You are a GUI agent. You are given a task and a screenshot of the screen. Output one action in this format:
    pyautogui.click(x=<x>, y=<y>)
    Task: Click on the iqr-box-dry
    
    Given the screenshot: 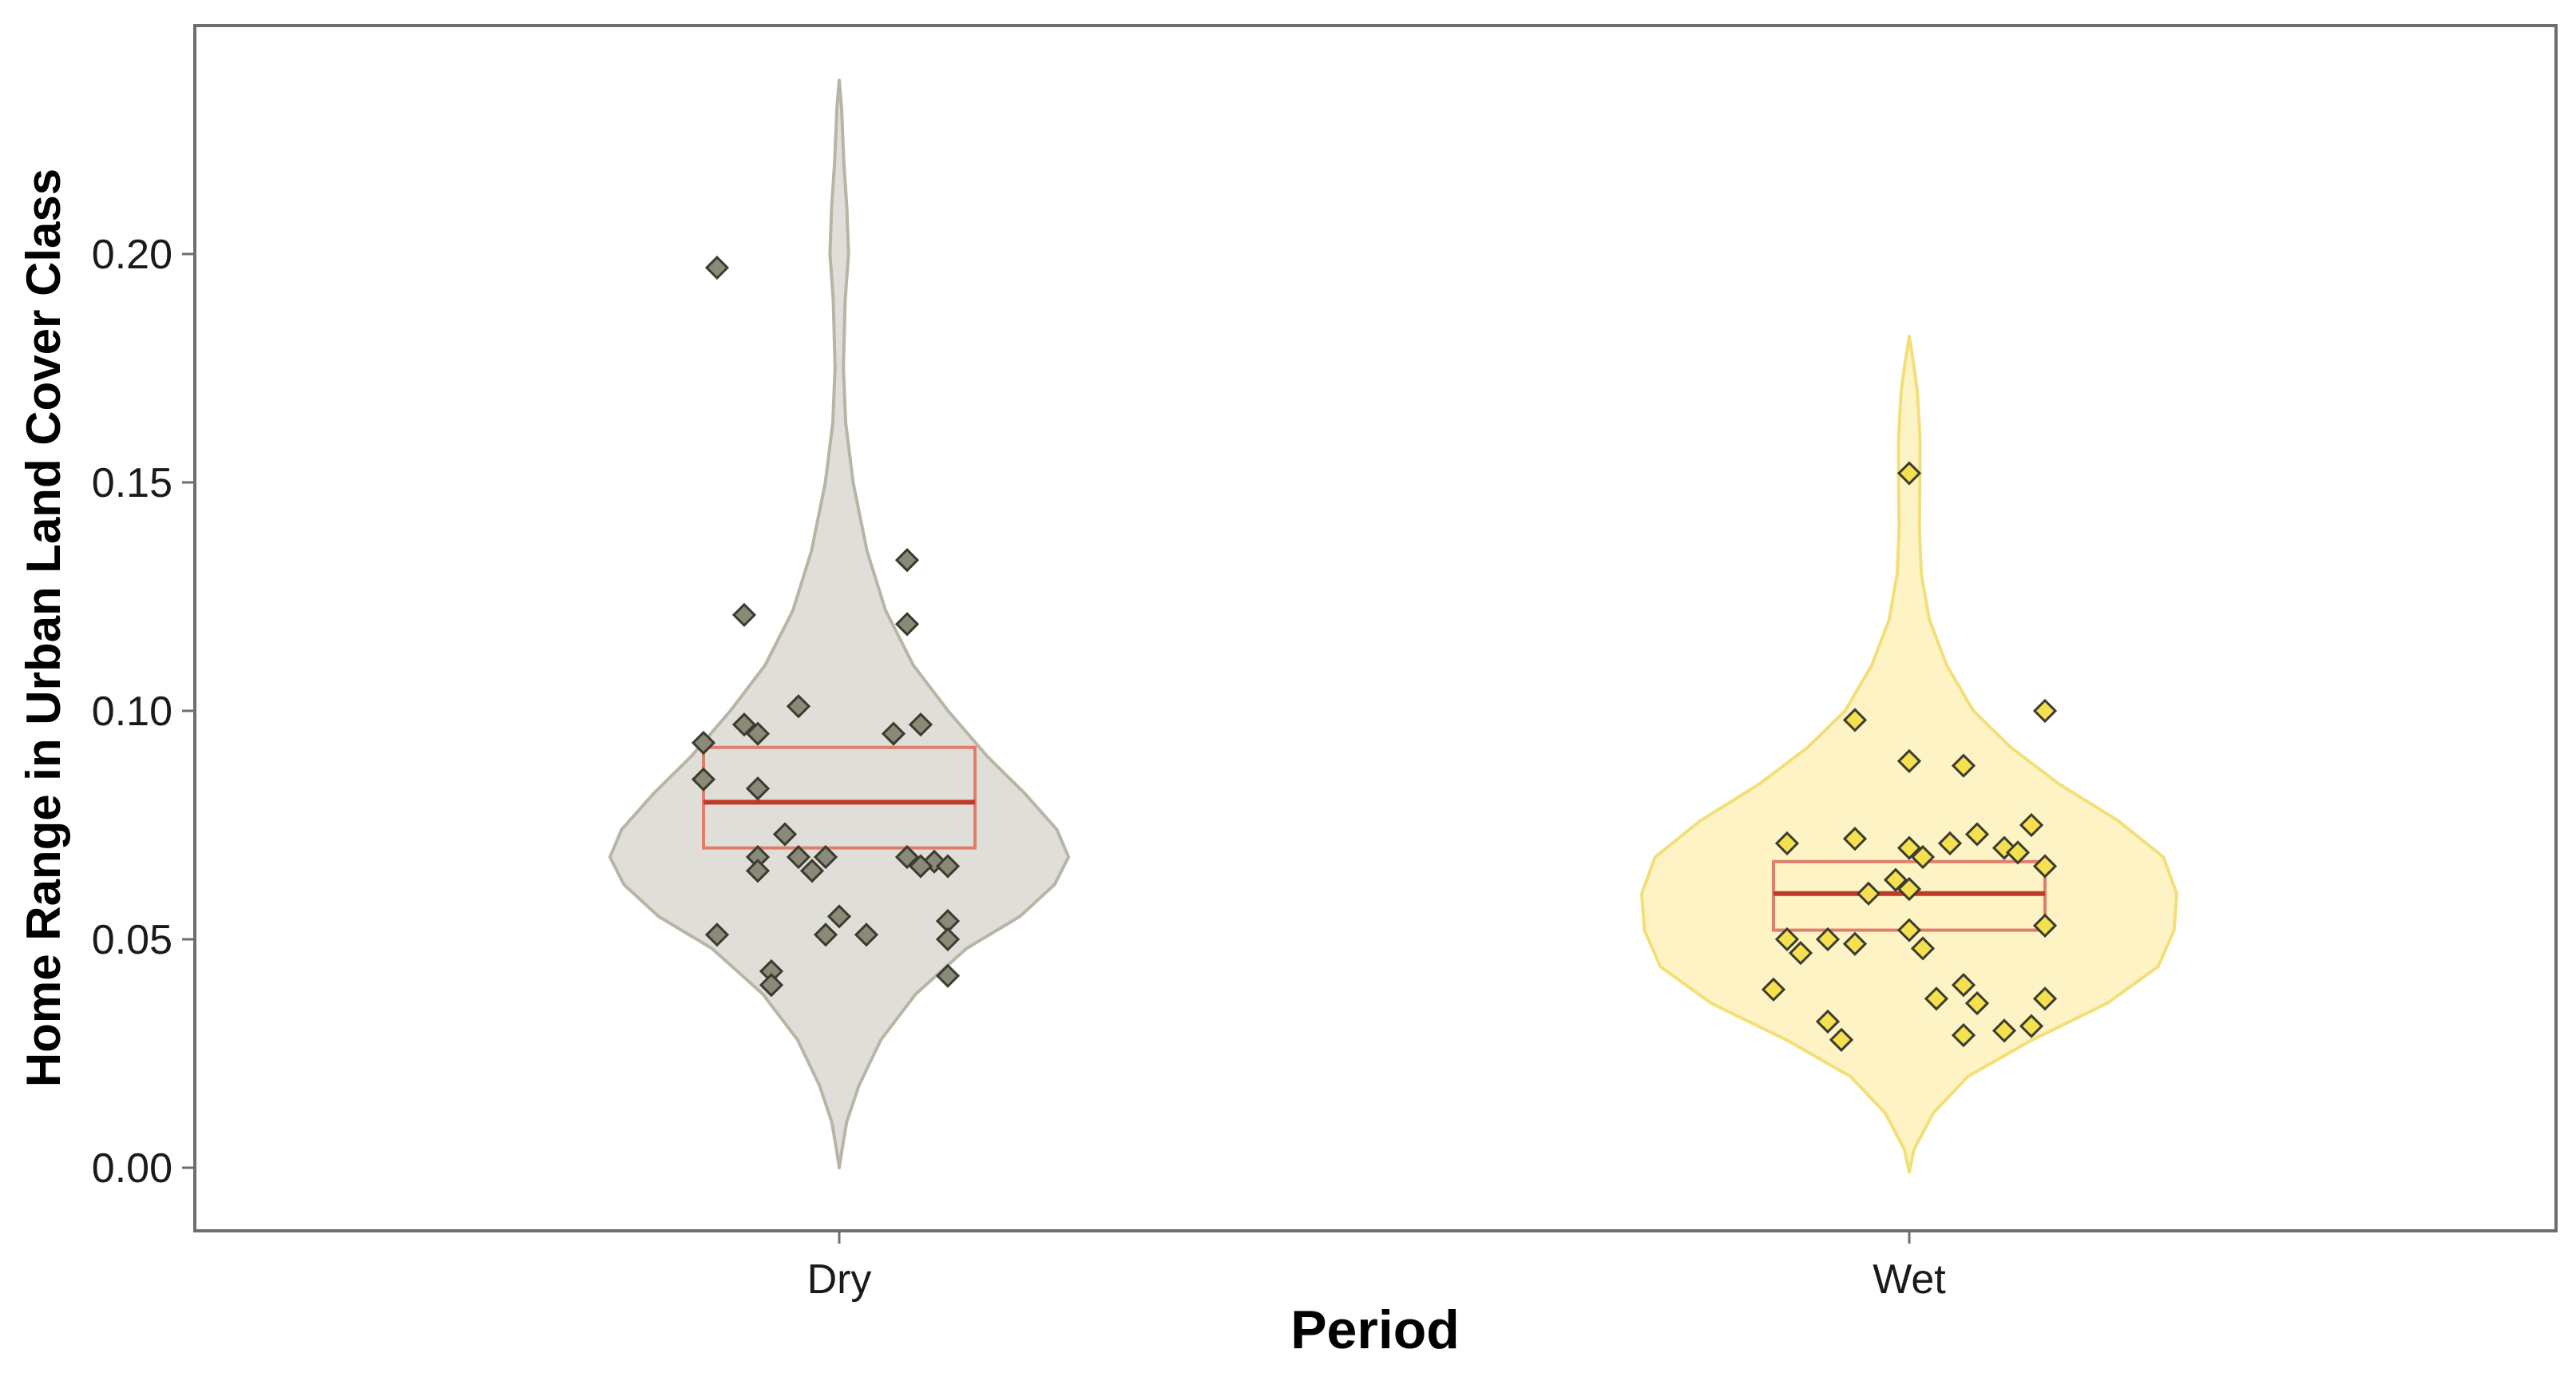 What is the action you would take?
    pyautogui.click(x=839, y=797)
    